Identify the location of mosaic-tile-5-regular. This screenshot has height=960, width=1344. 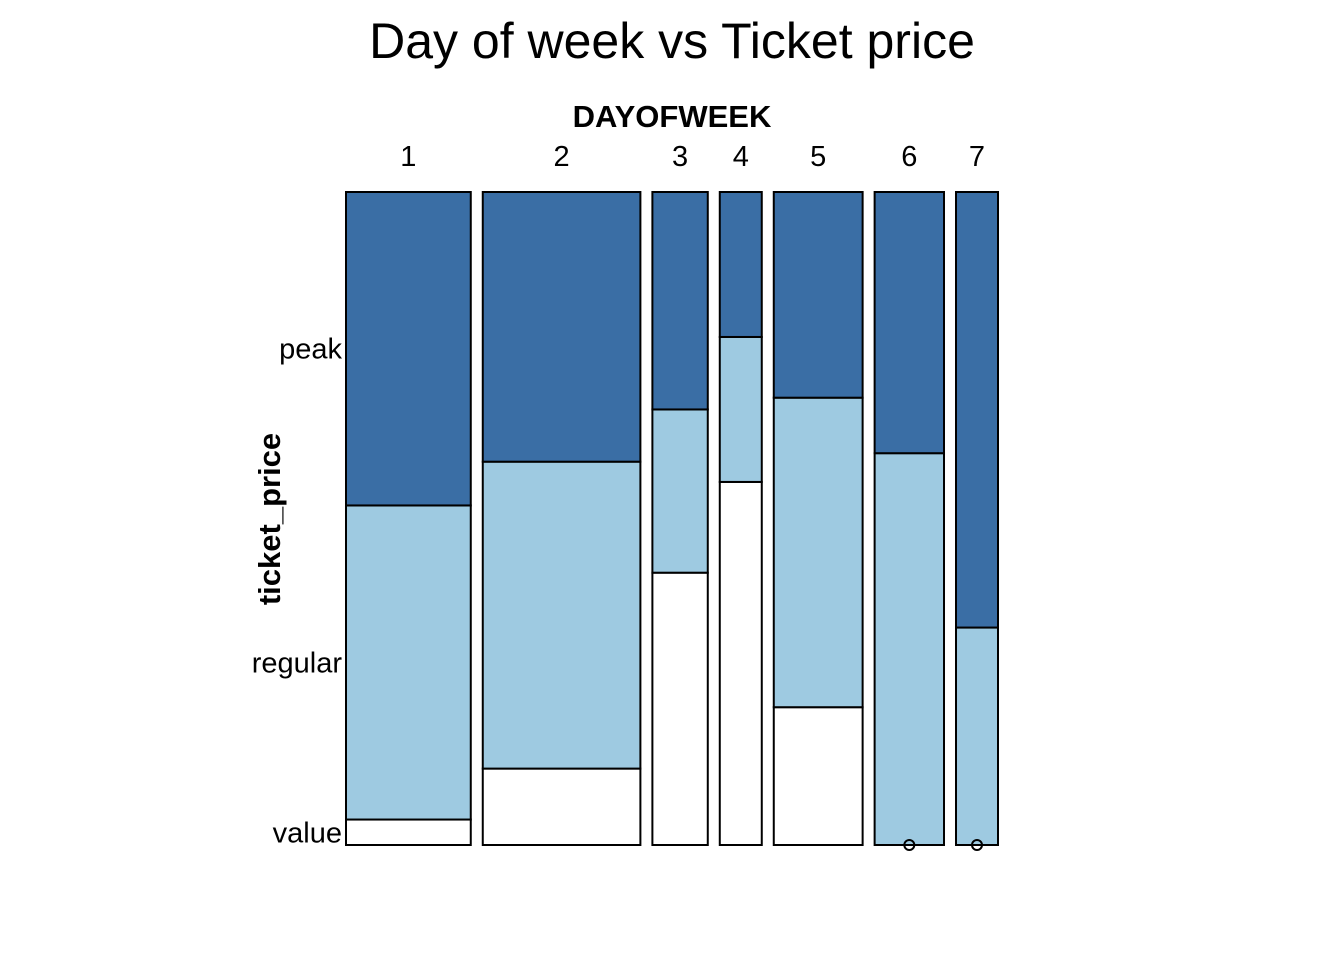
(818, 552).